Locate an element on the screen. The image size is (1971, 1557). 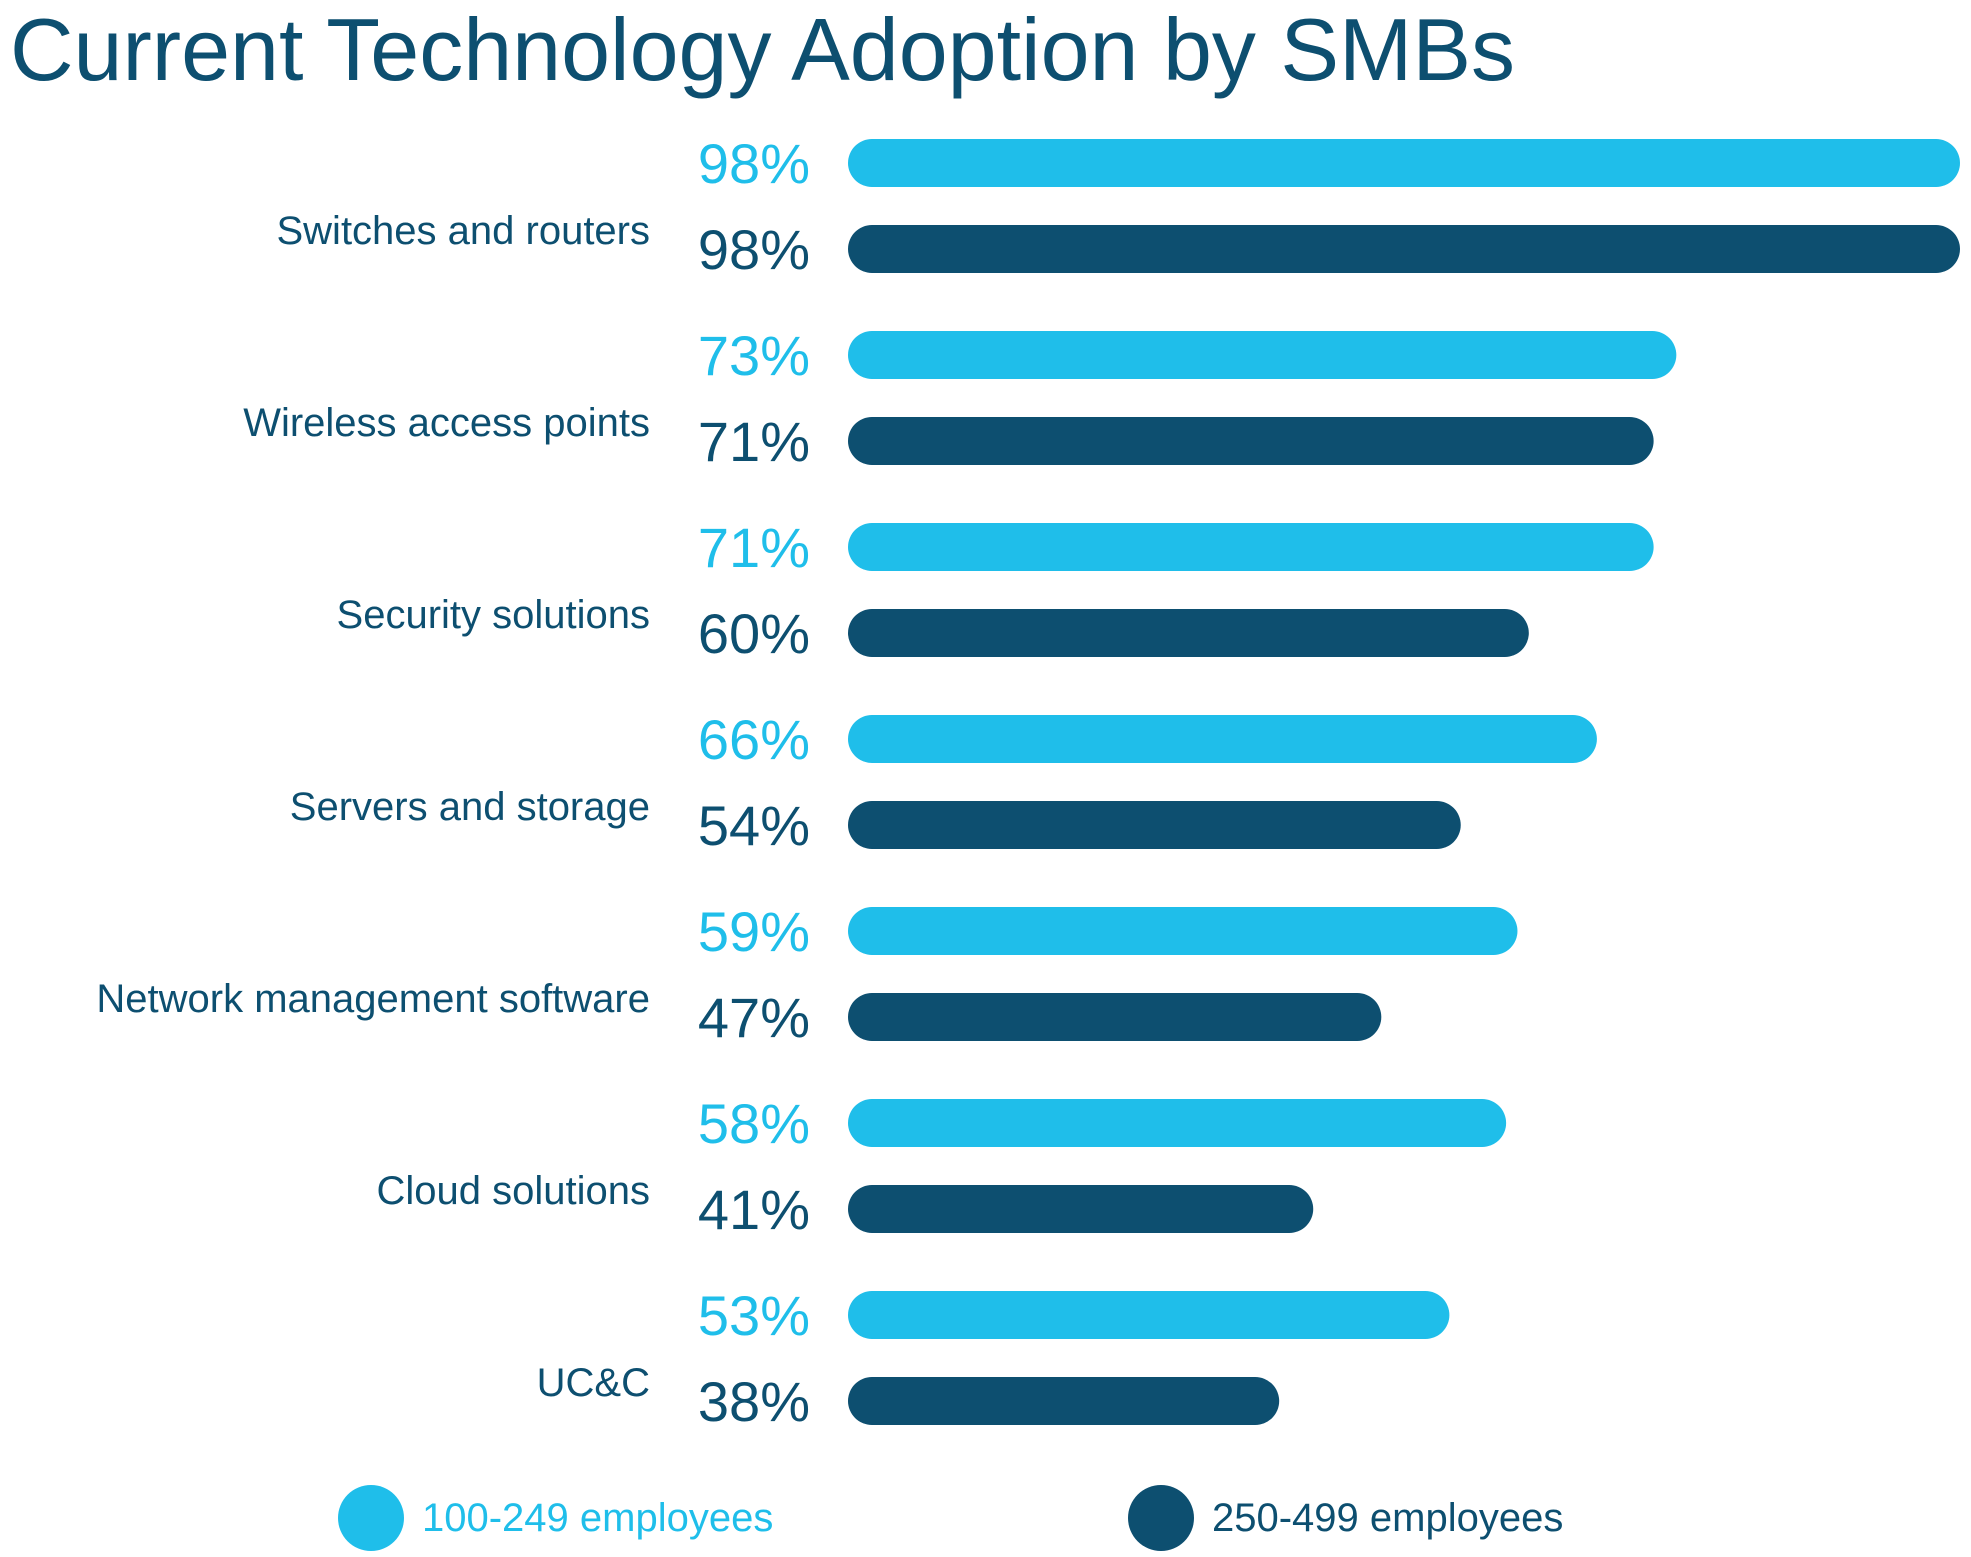
value-label-network-management-software-series-1: 59% is located at coordinates (754, 931).